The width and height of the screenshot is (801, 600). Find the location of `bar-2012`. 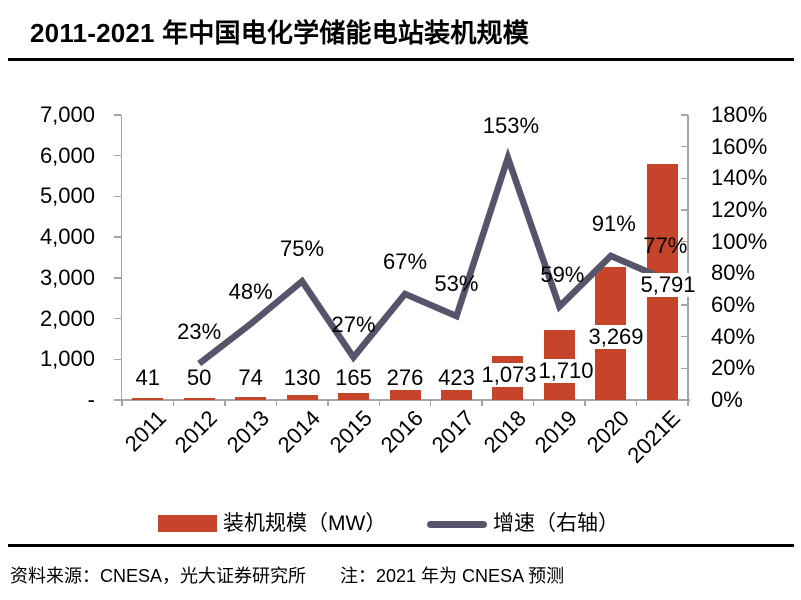

bar-2012 is located at coordinates (199, 398).